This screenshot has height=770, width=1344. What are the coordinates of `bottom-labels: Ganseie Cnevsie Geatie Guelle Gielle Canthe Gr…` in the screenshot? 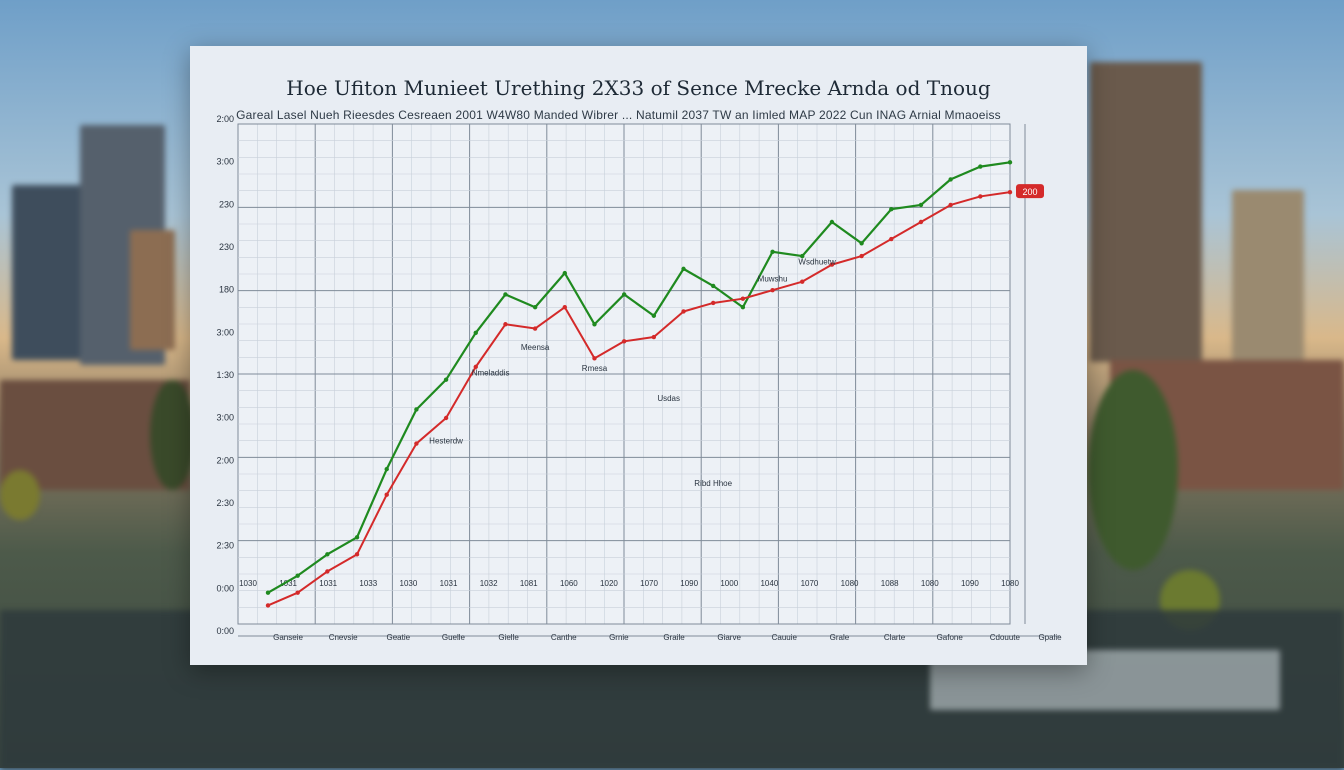 It's located at (667, 637).